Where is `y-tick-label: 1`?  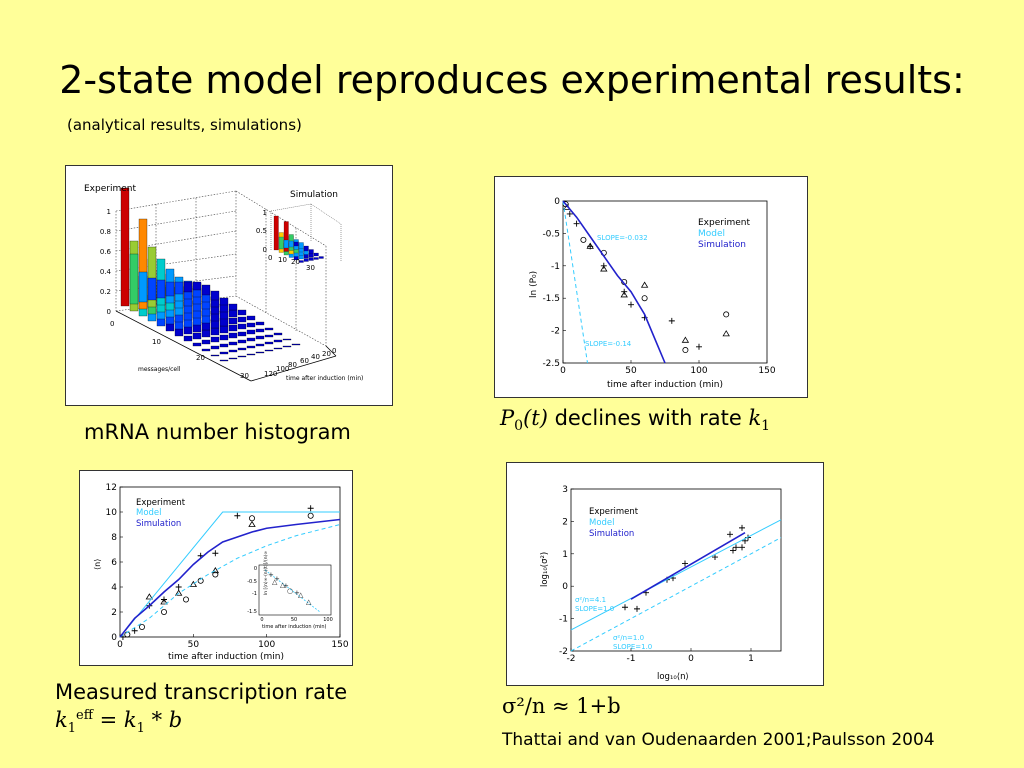
y-tick-label: 1 is located at coordinates (565, 555).